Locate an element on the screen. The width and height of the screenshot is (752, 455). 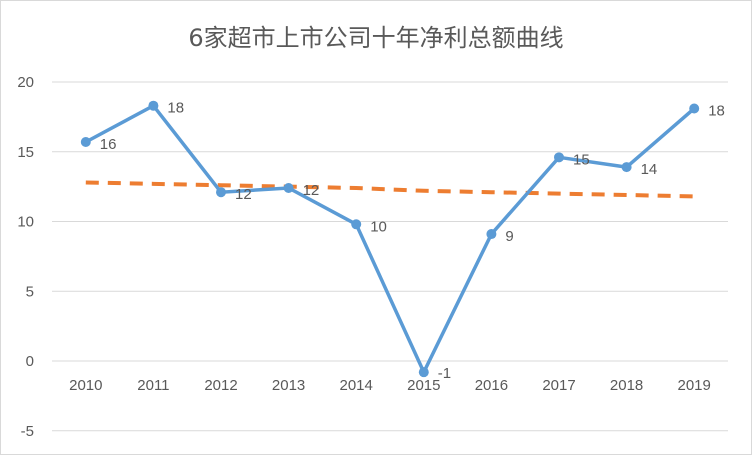
x-tick-label: 2011 is located at coordinates (153, 385).